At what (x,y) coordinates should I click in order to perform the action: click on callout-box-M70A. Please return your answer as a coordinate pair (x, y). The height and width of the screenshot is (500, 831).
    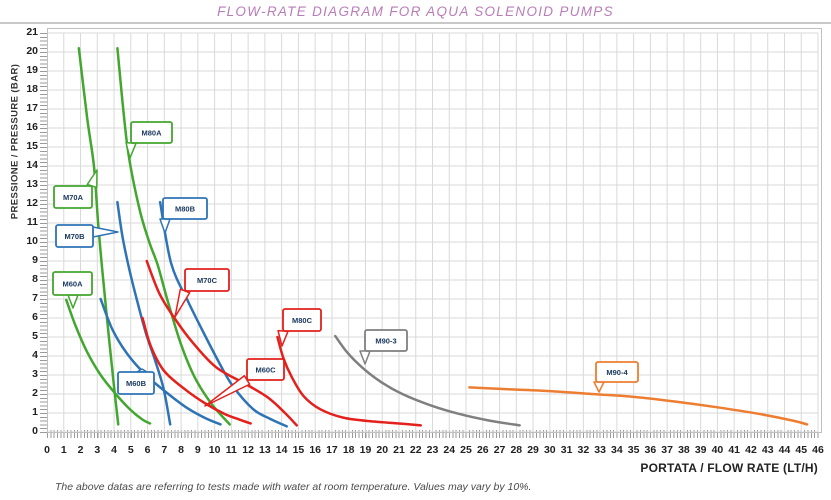
    Looking at the image, I should click on (73, 197).